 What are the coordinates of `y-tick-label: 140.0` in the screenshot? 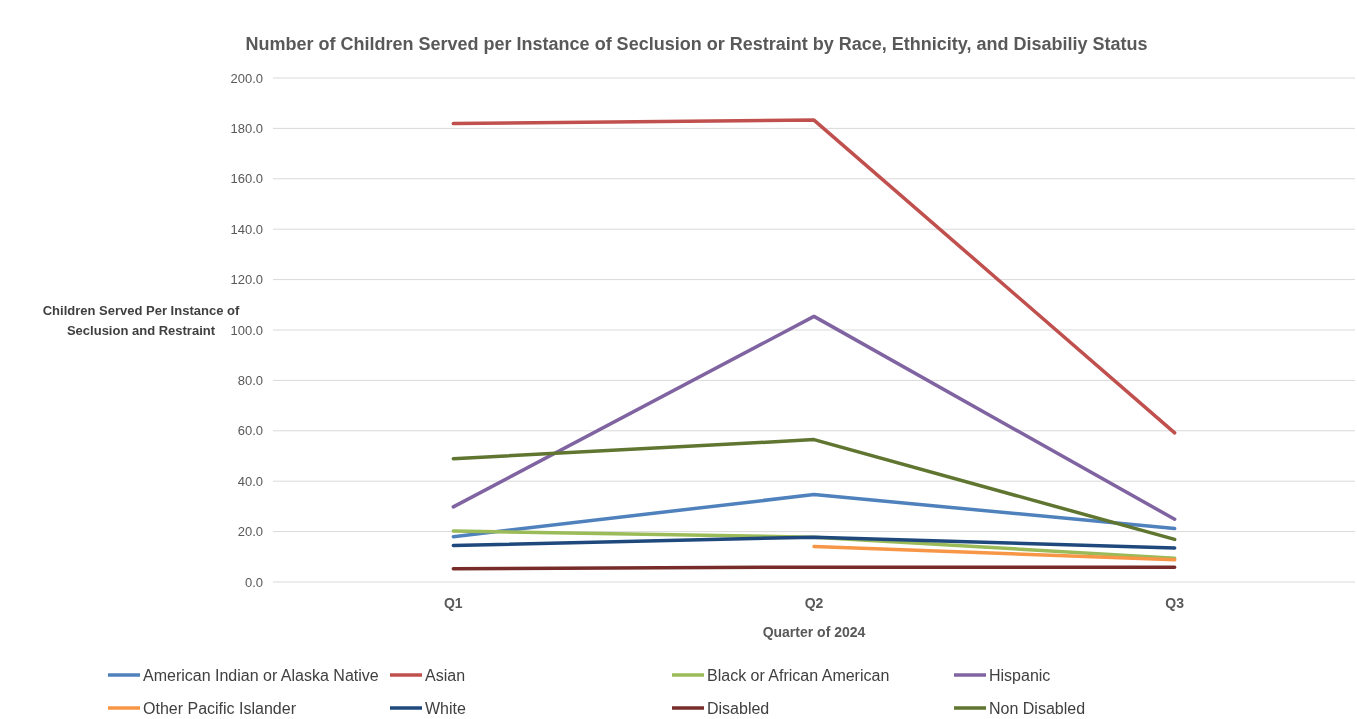 It's located at (246, 229).